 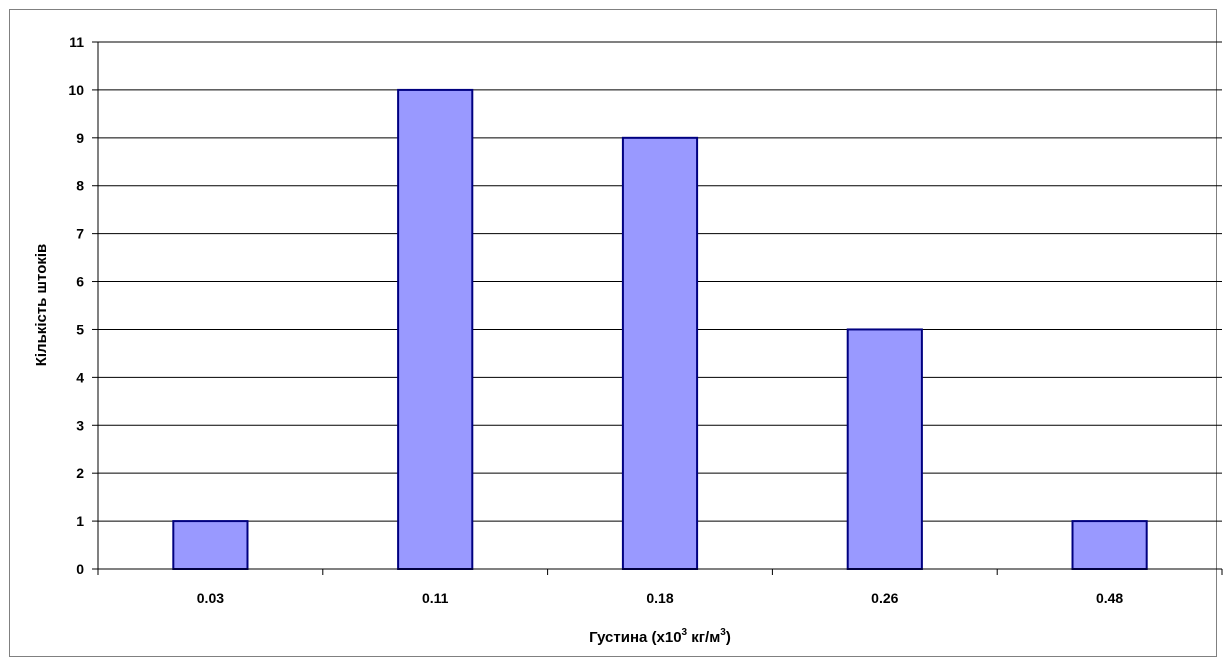 What do you see at coordinates (80, 234) in the screenshot?
I see `y-tick-label: 7` at bounding box center [80, 234].